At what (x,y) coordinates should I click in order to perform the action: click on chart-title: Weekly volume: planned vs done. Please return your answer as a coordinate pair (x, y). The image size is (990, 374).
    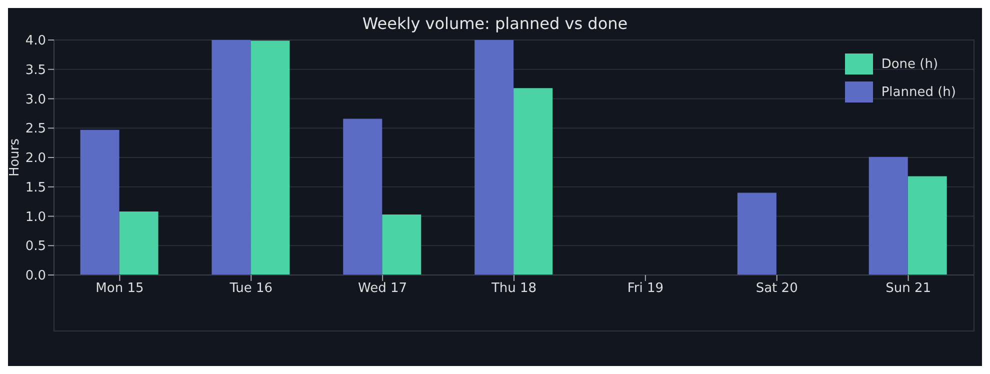
    Looking at the image, I should click on (495, 23).